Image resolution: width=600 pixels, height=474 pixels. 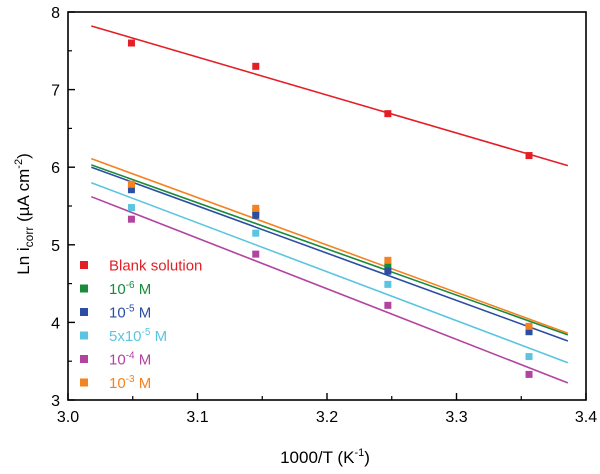 I want to click on legend-label: 10-6 M, so click(x=130, y=289).